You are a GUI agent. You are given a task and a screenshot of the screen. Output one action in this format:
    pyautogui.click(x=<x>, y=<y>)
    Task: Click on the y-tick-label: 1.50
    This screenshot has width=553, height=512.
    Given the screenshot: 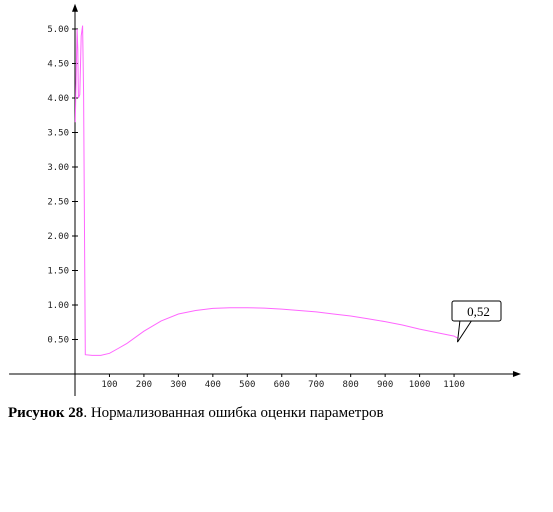 What is the action you would take?
    pyautogui.click(x=58, y=272)
    